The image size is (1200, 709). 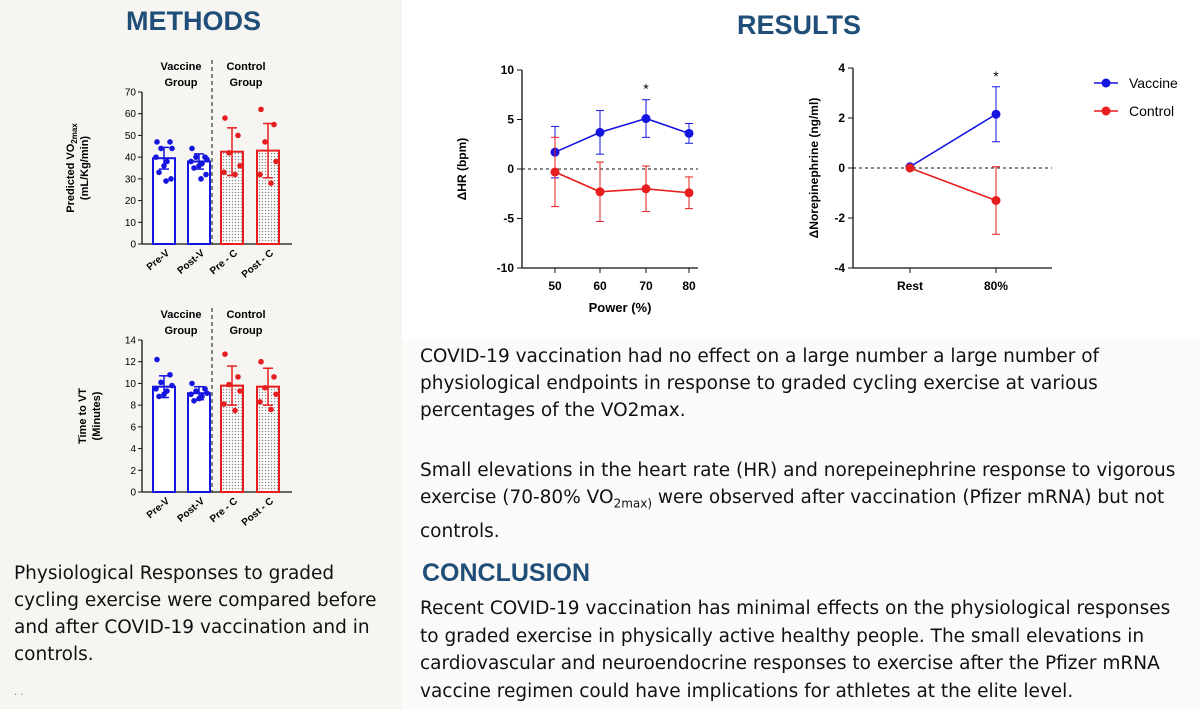 I want to click on legend-label: Vaccine, so click(x=1153, y=83).